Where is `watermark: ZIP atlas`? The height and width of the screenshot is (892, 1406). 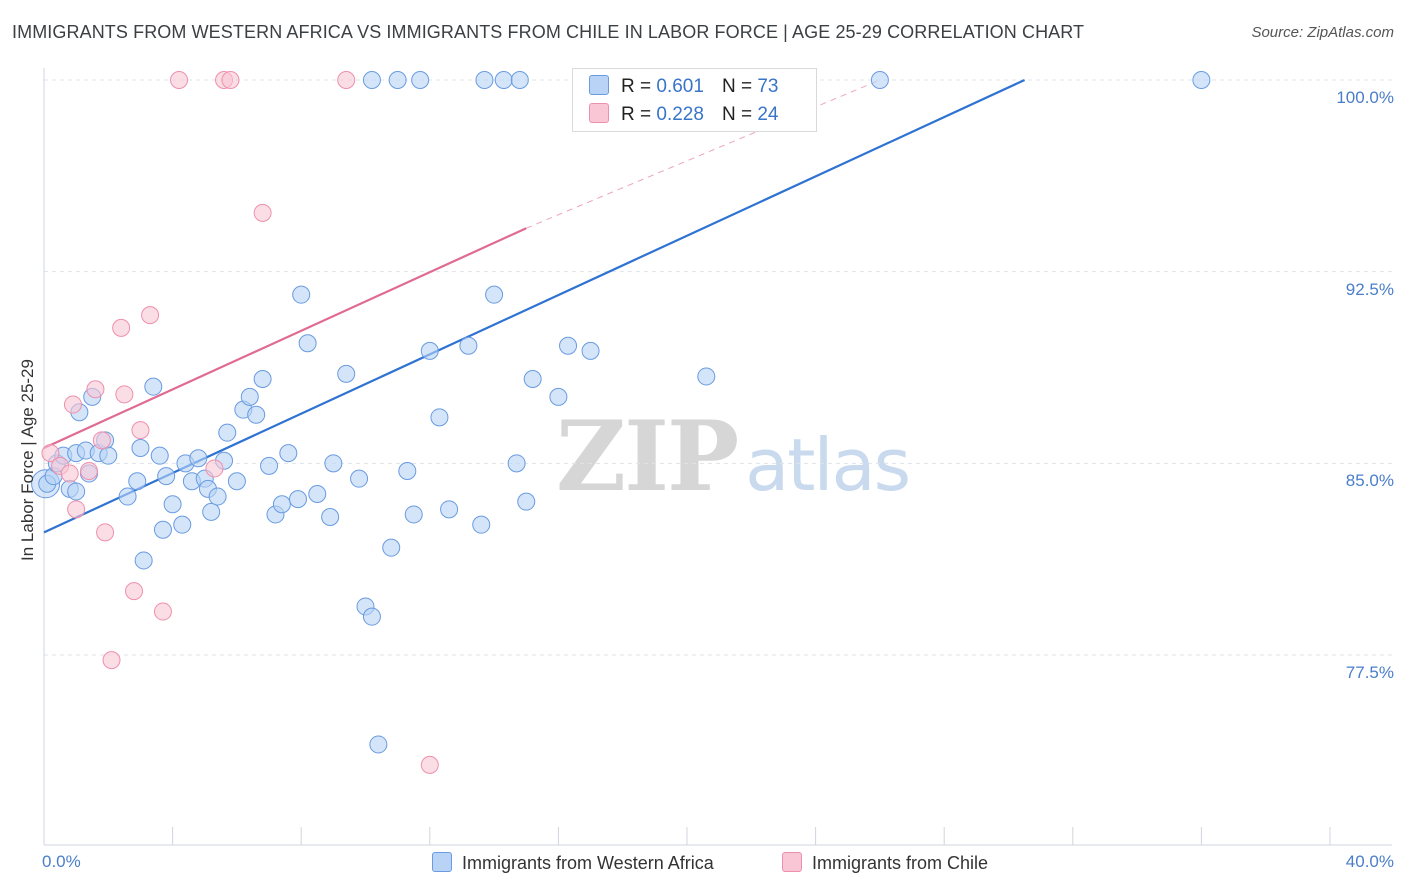 watermark: ZIP atlas is located at coordinates (733, 456).